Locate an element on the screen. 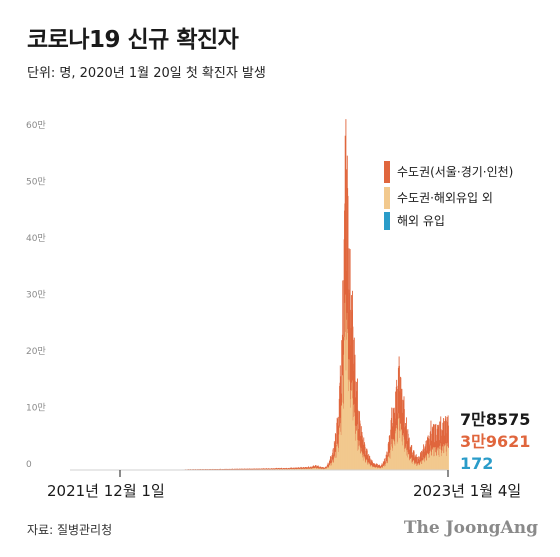  y-tick-label: 0 is located at coordinates (29, 465).